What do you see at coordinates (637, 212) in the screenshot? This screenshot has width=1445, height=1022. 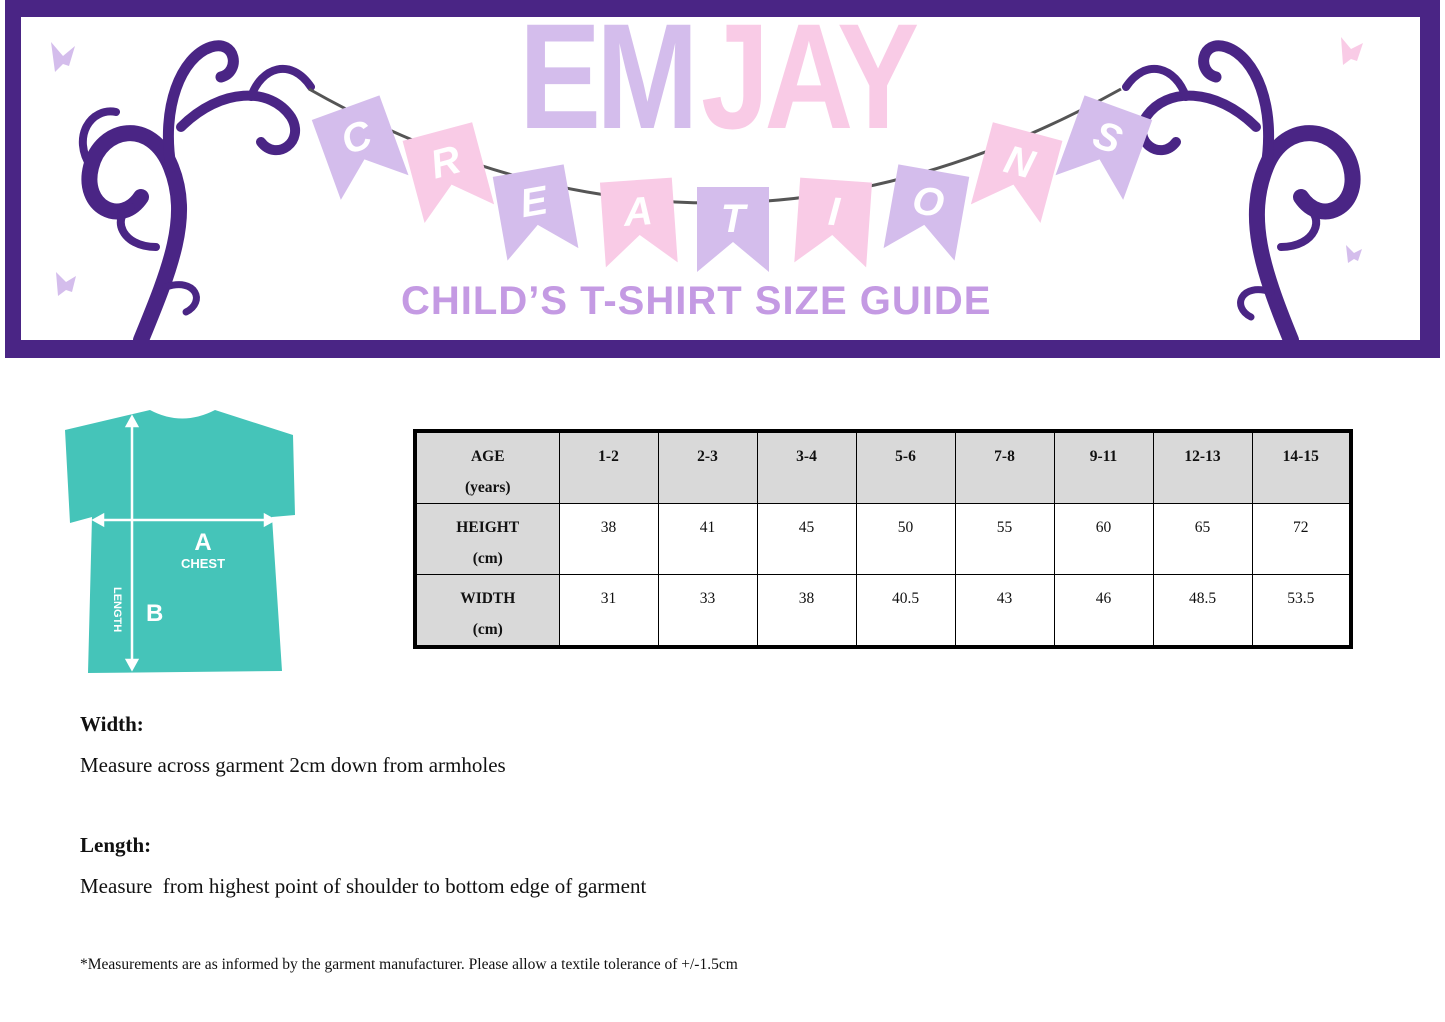 I see `flag-letter: A` at bounding box center [637, 212].